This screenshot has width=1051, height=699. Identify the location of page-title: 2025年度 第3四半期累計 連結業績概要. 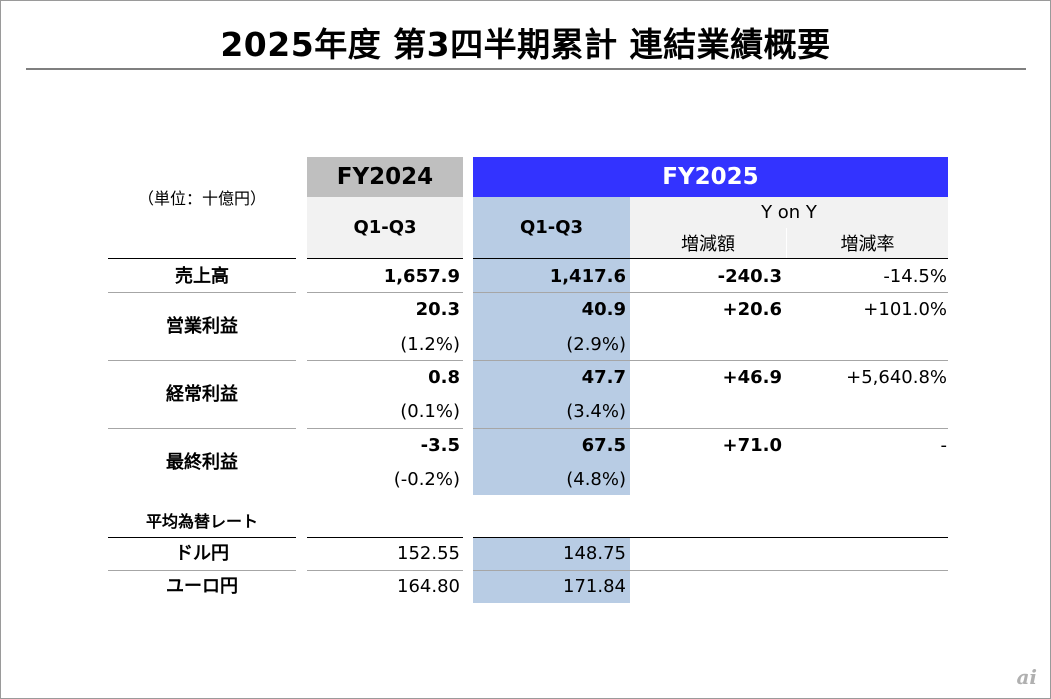
(525, 44).